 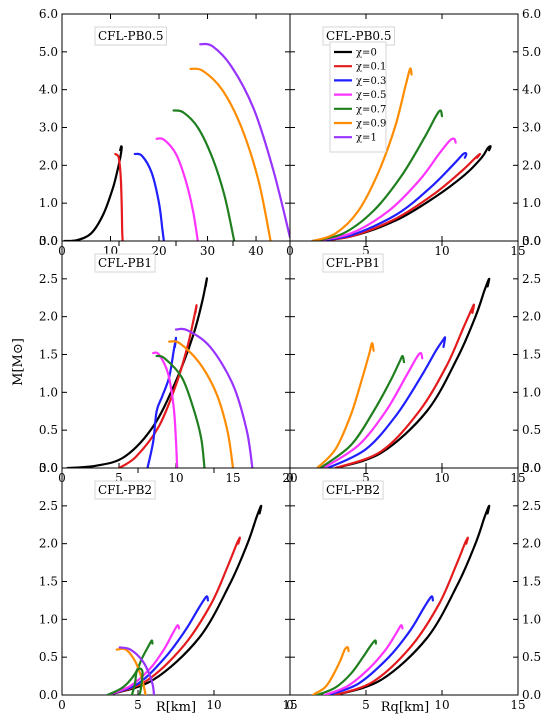 I want to click on legend-item: χ=1, so click(x=355, y=138).